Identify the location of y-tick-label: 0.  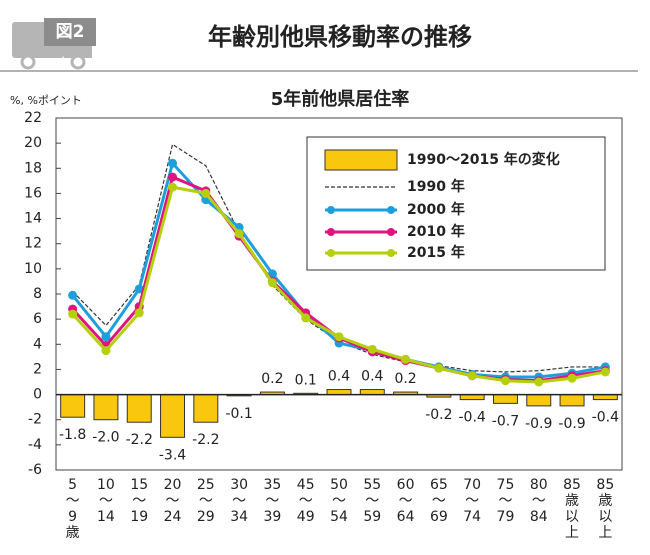
(37, 395).